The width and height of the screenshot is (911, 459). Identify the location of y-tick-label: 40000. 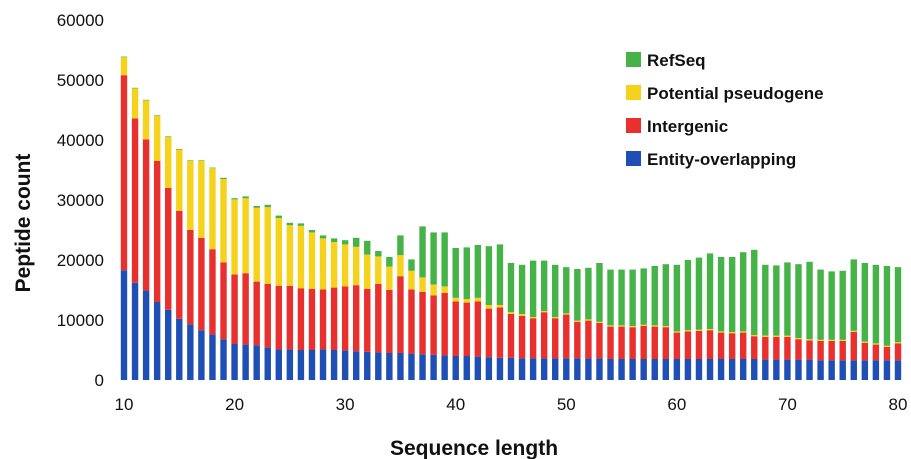
(80, 140).